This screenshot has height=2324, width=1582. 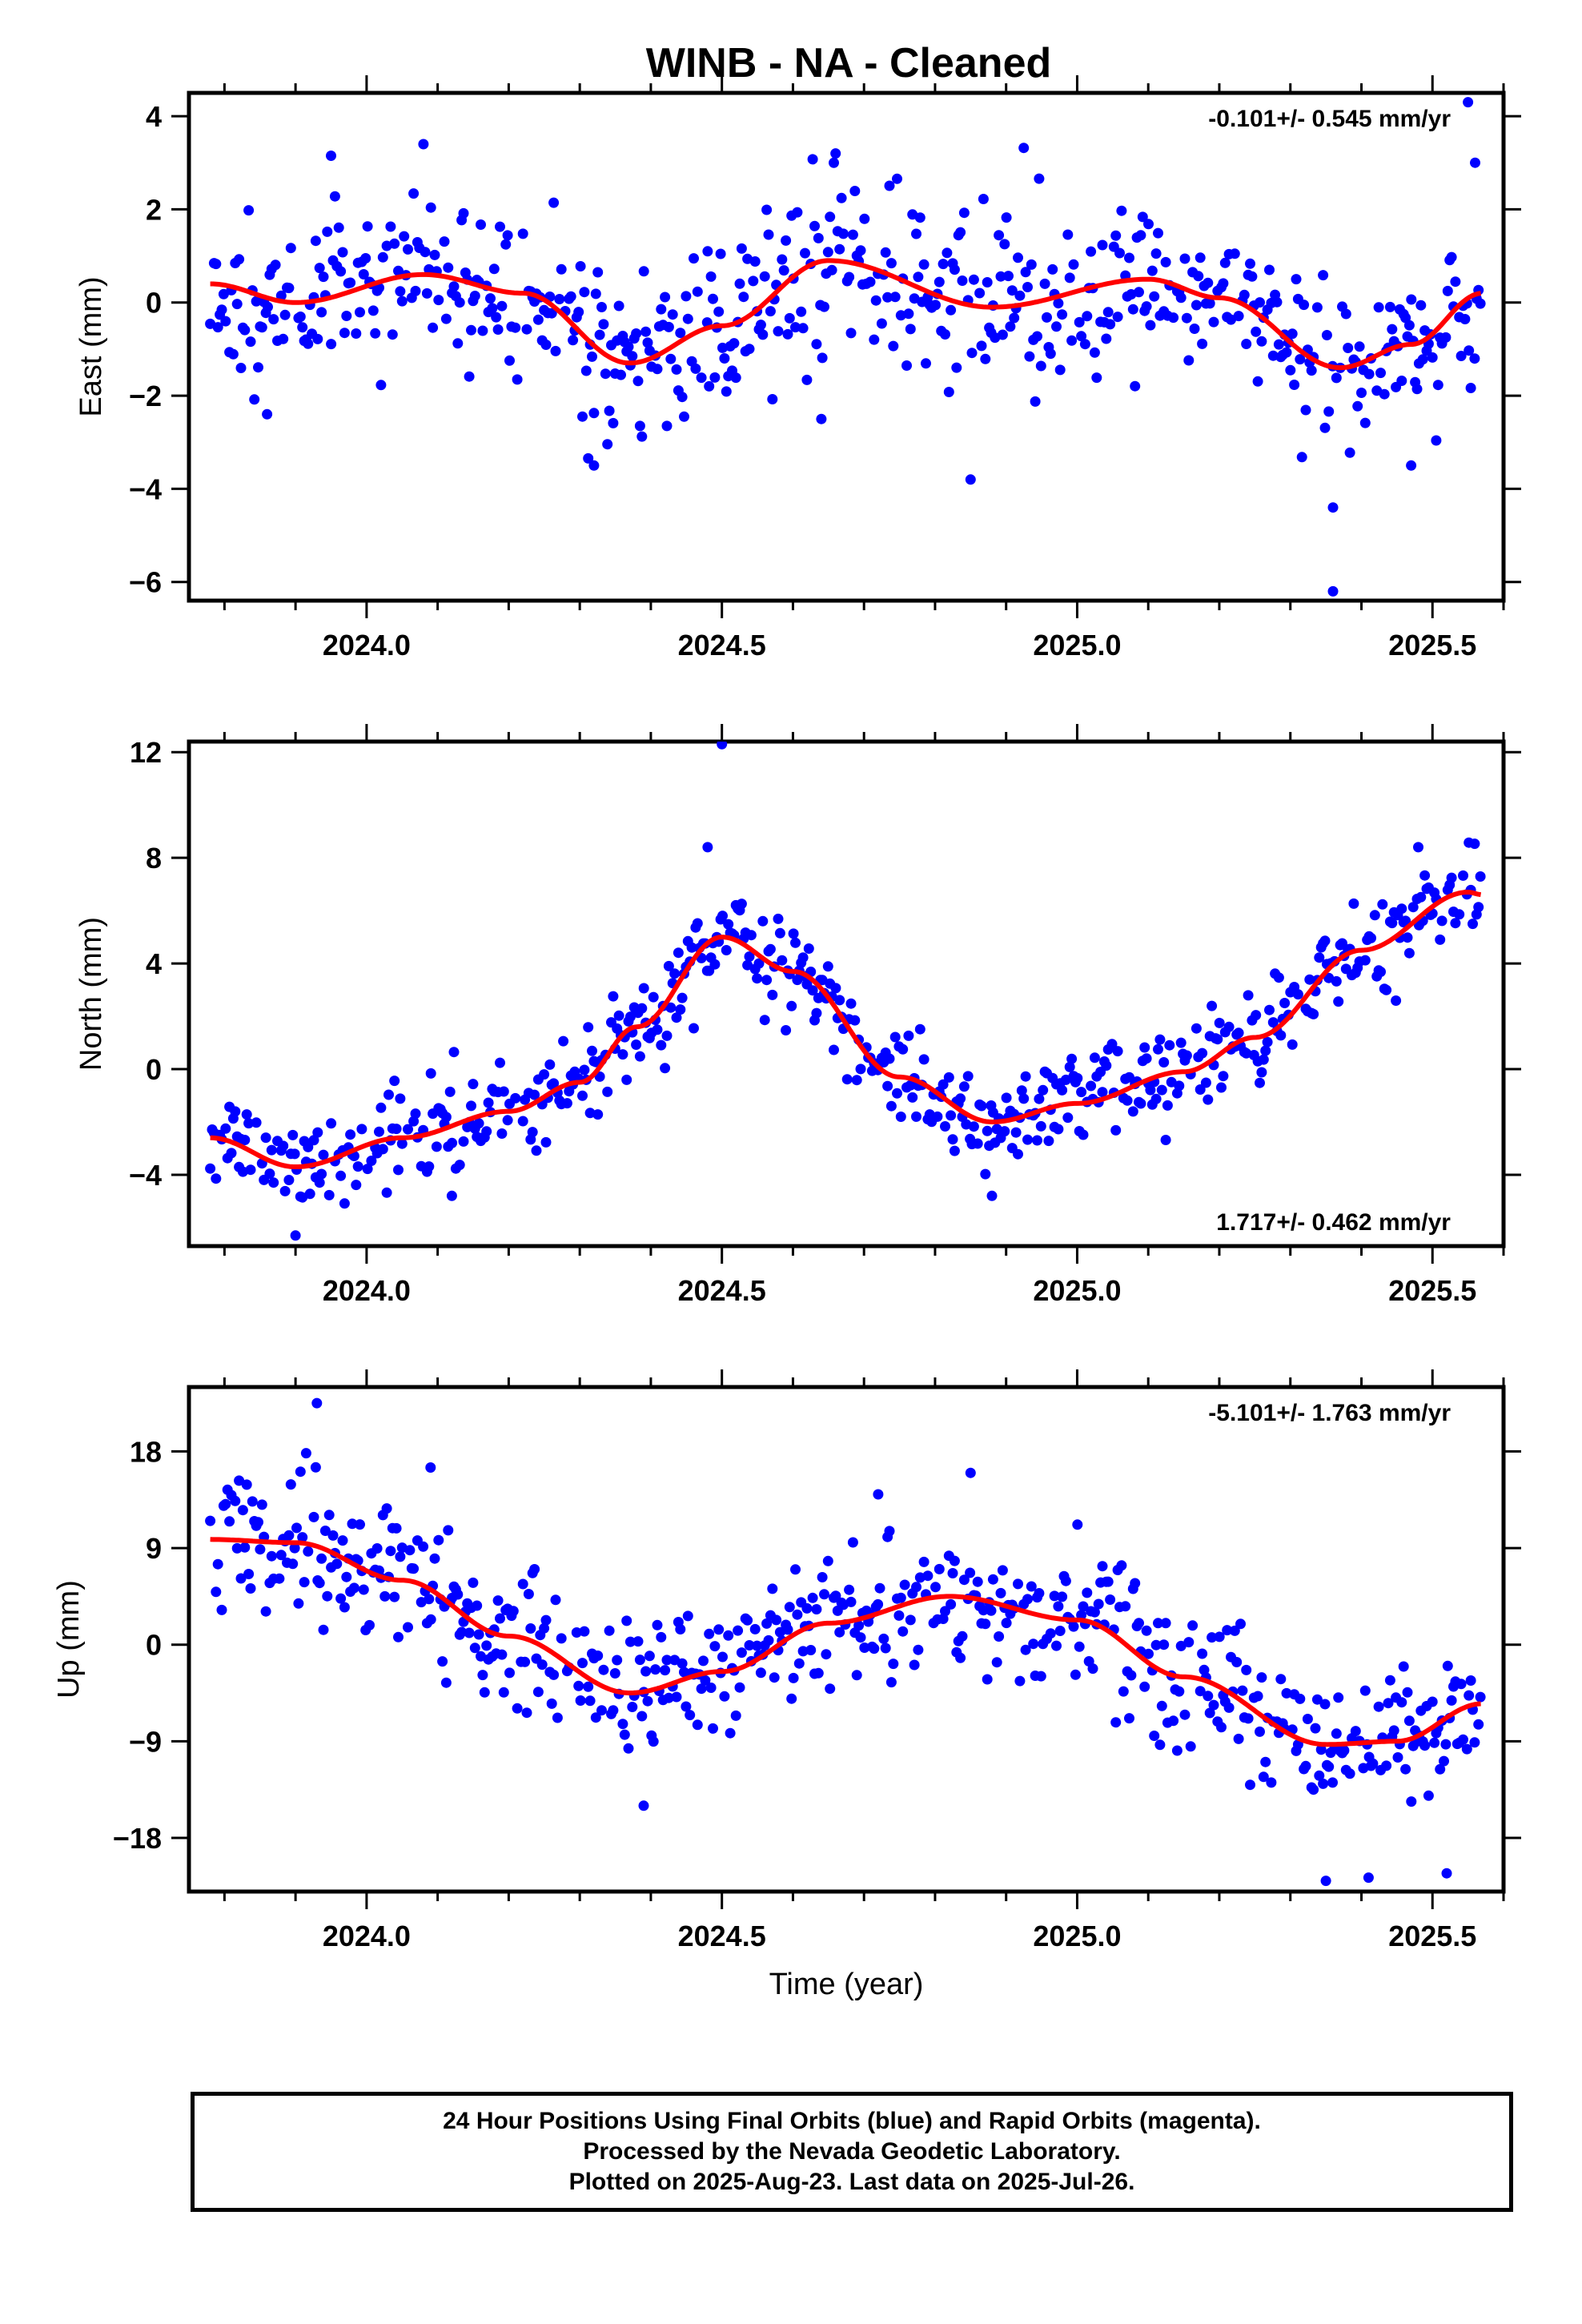 I want to click on east-y-tick-label: 0, so click(x=154, y=303).